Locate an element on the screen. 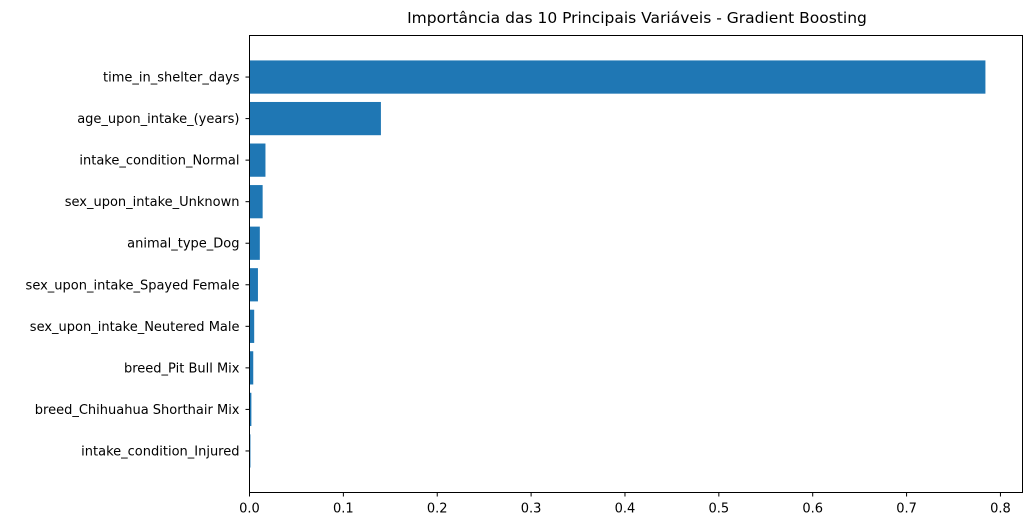 Image resolution: width=1033 pixels, height=528 pixels. bar-sex-upon-intake-unknown is located at coordinates (256, 202).